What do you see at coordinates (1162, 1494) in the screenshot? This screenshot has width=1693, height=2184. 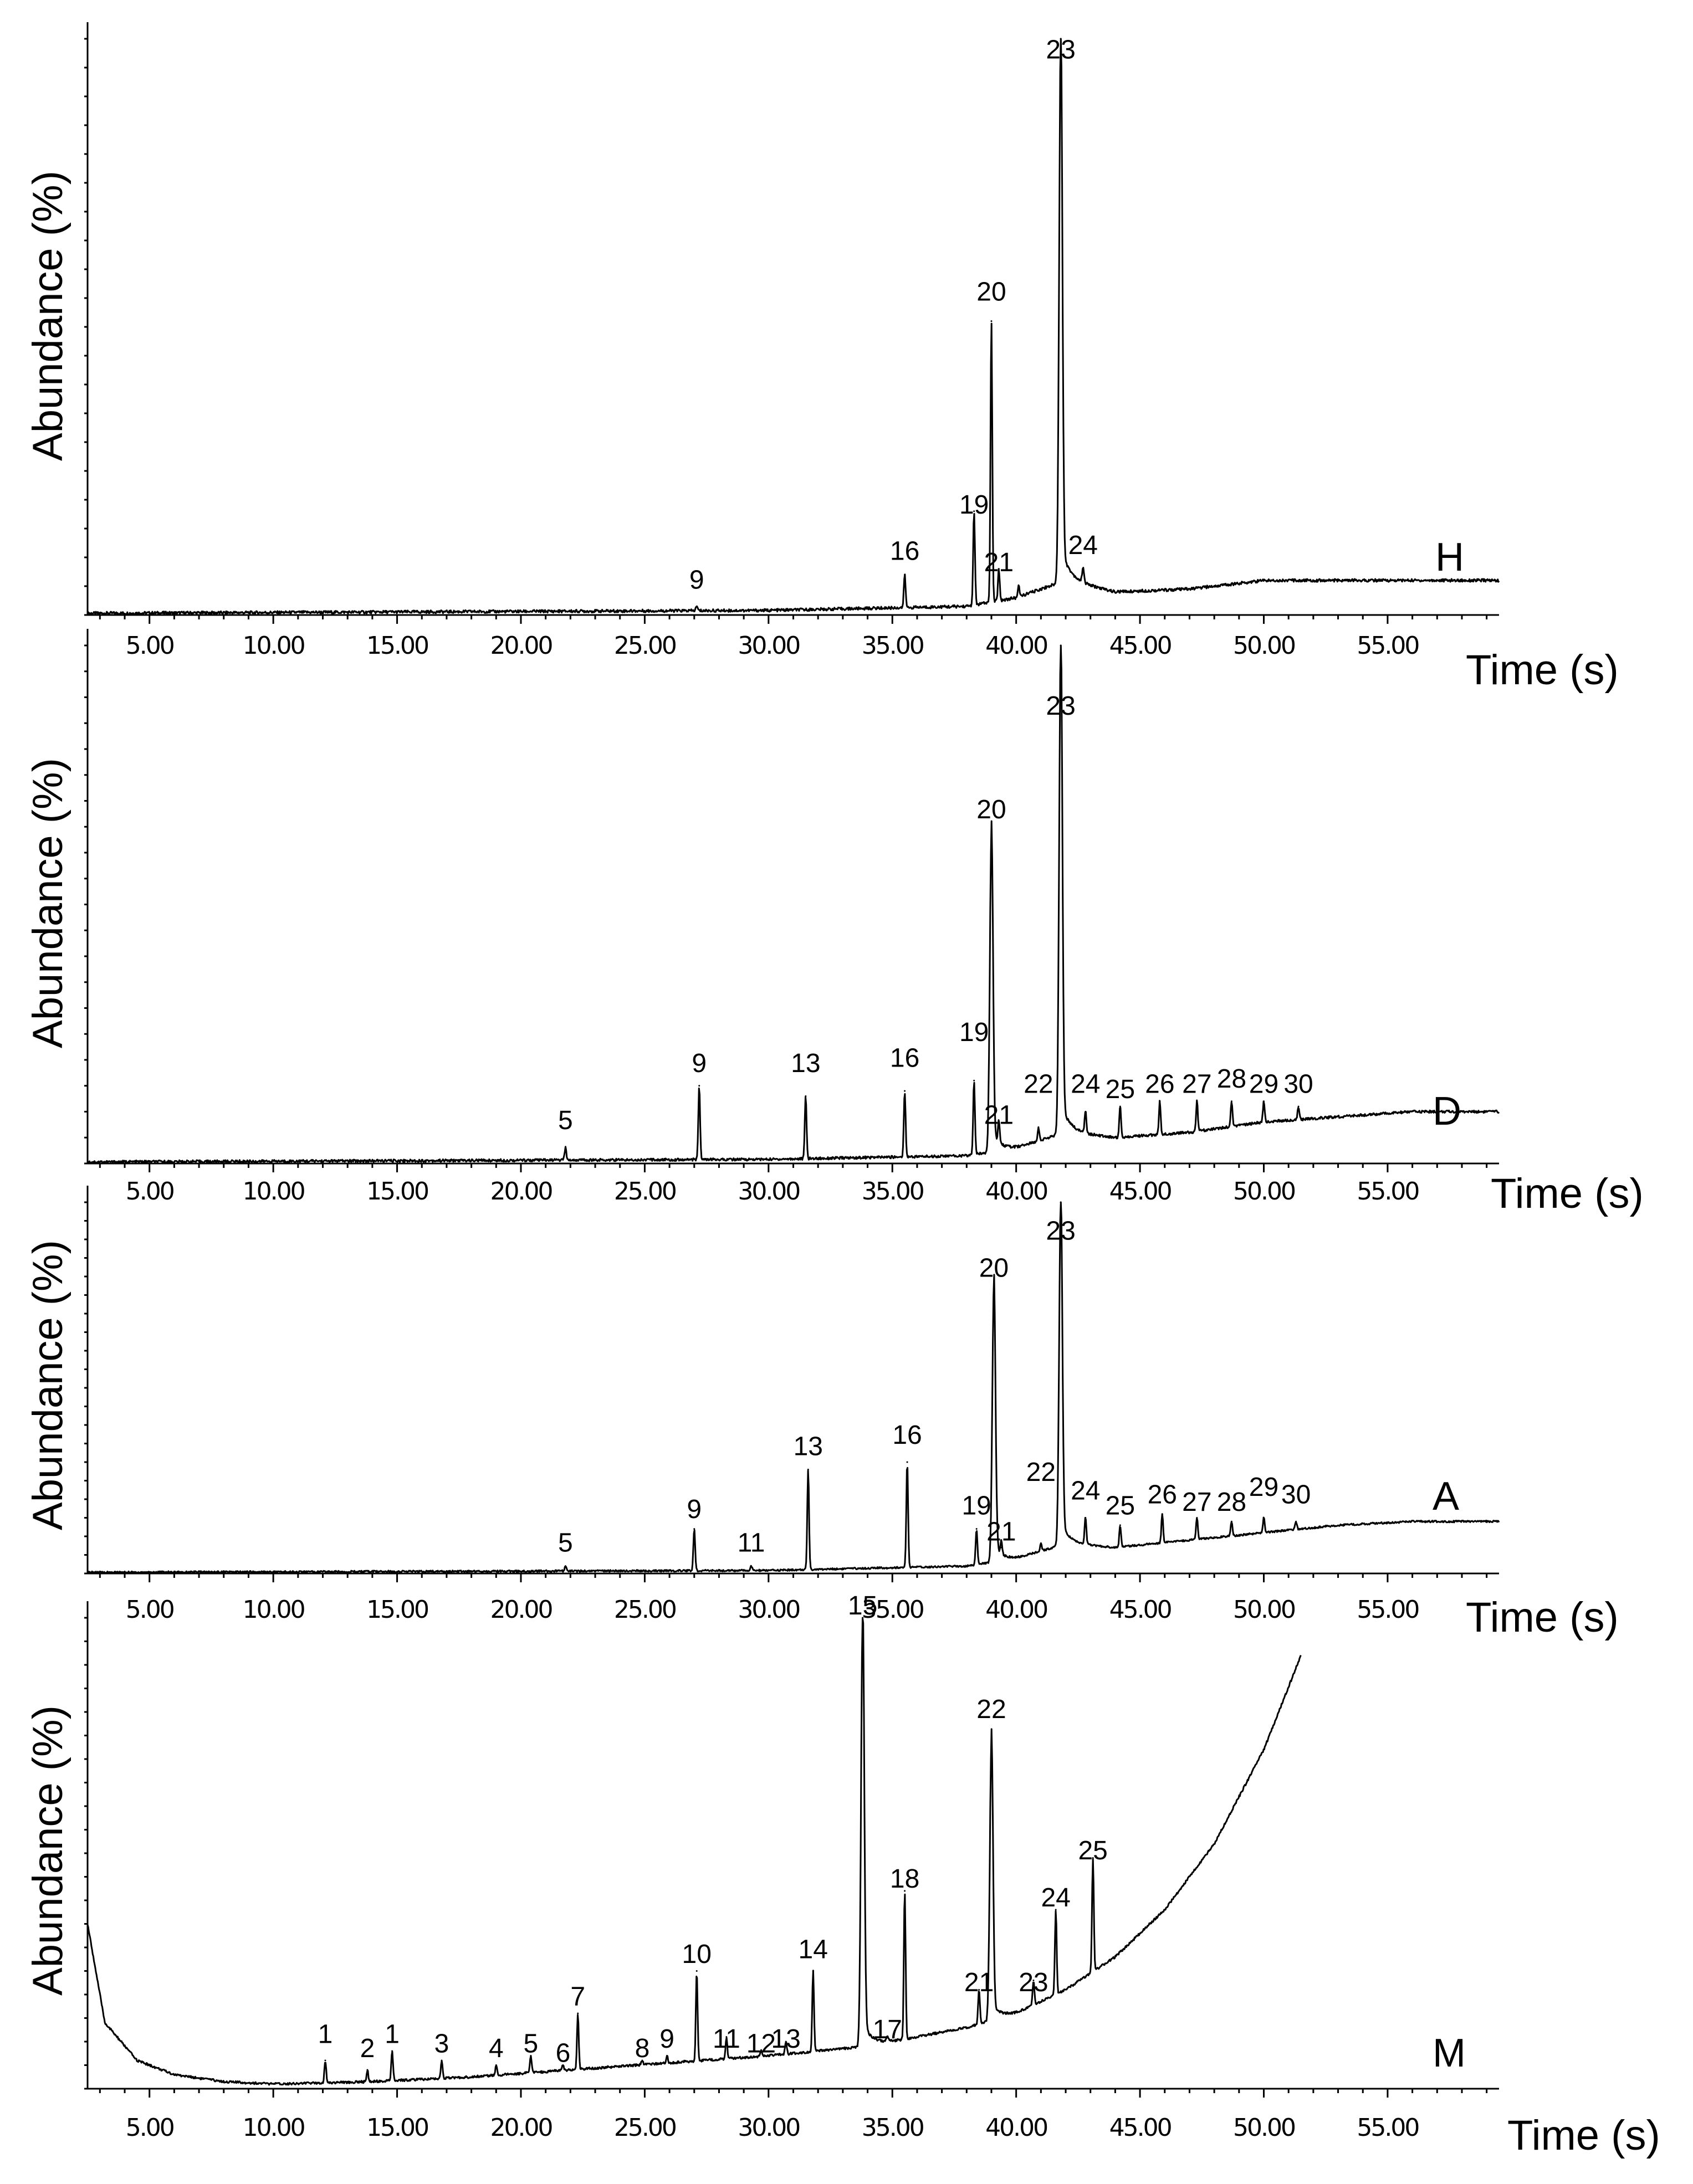 I see `peak-label: 26` at bounding box center [1162, 1494].